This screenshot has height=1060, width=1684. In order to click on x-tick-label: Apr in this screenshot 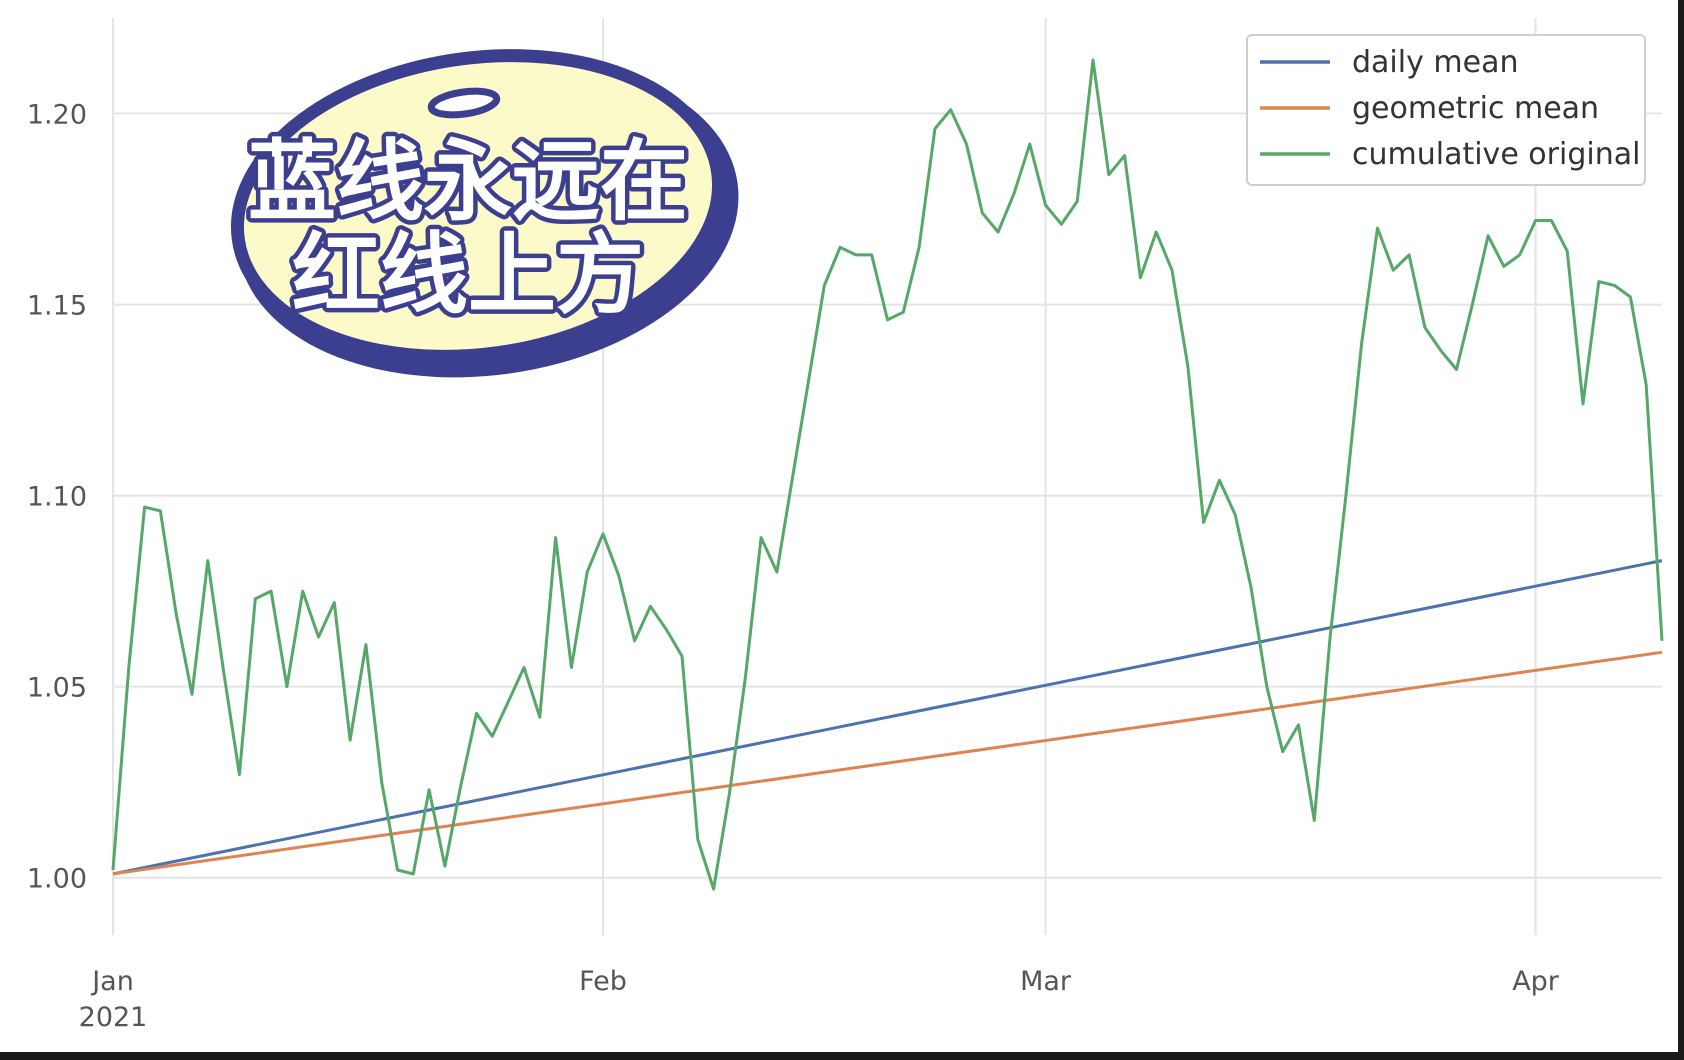, I will do `click(1536, 981)`.